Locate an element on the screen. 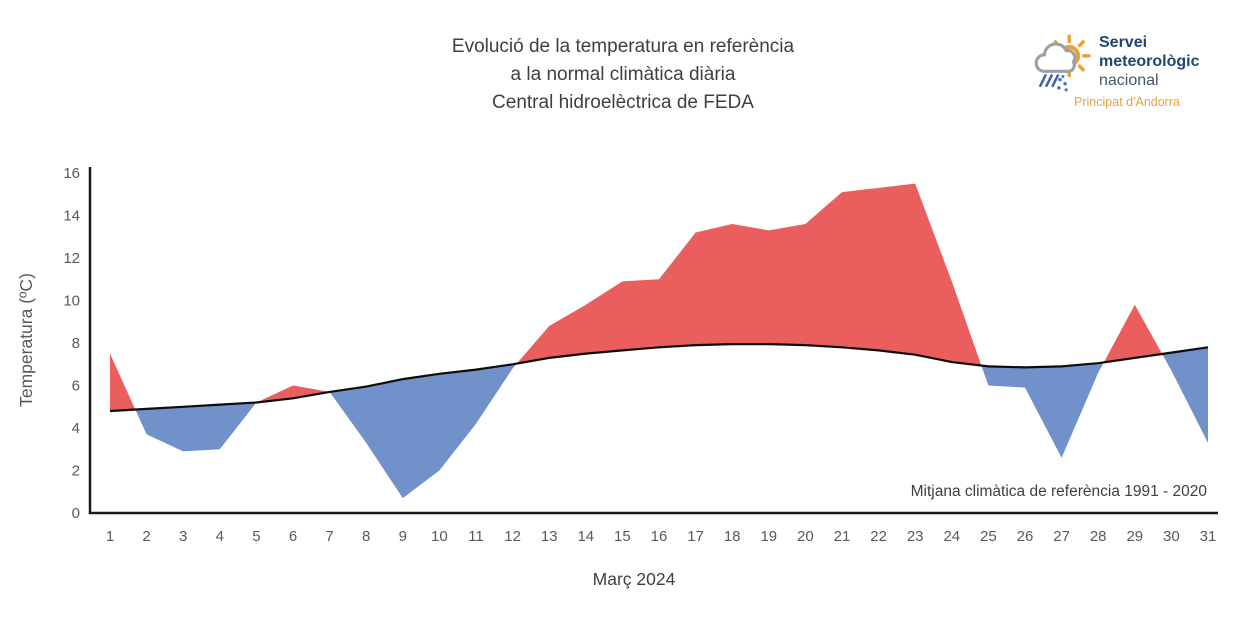 The height and width of the screenshot is (619, 1246). chart-title-line-2: a la normal climàtica diària is located at coordinates (623, 74).